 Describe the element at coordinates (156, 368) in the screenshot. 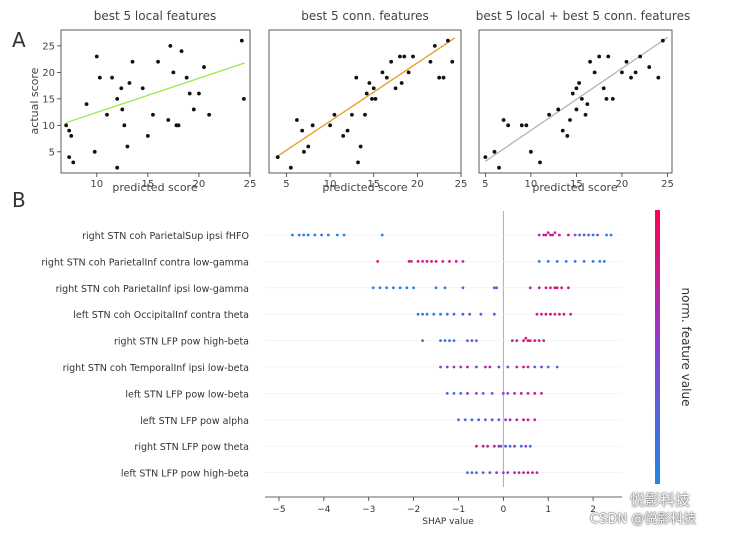

I see `feature-label: right STN coh TemporalInf ipsi low-beta` at that location.